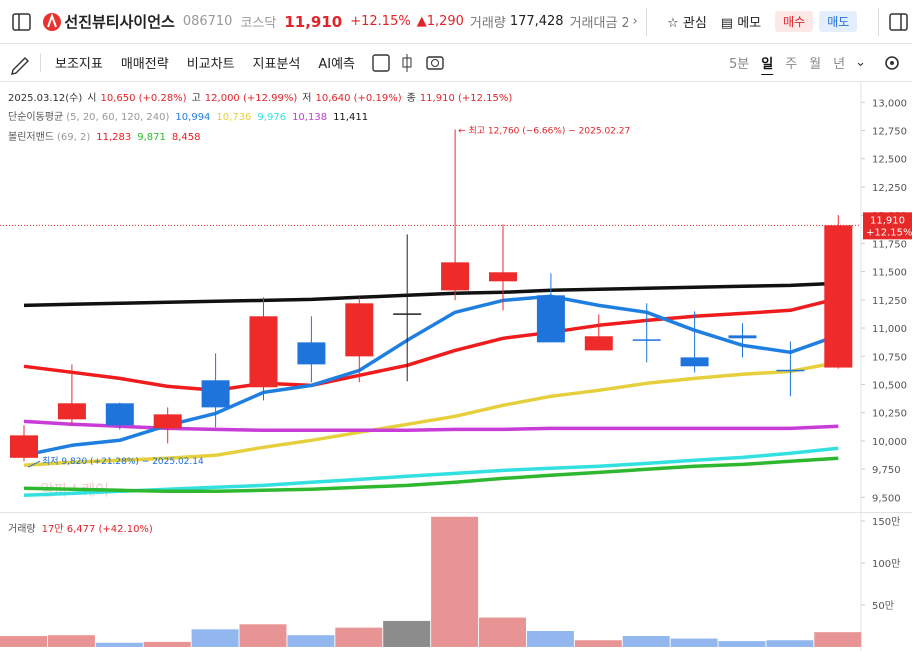 The width and height of the screenshot is (912, 651). I want to click on y-tick-label: 50만, so click(883, 606).